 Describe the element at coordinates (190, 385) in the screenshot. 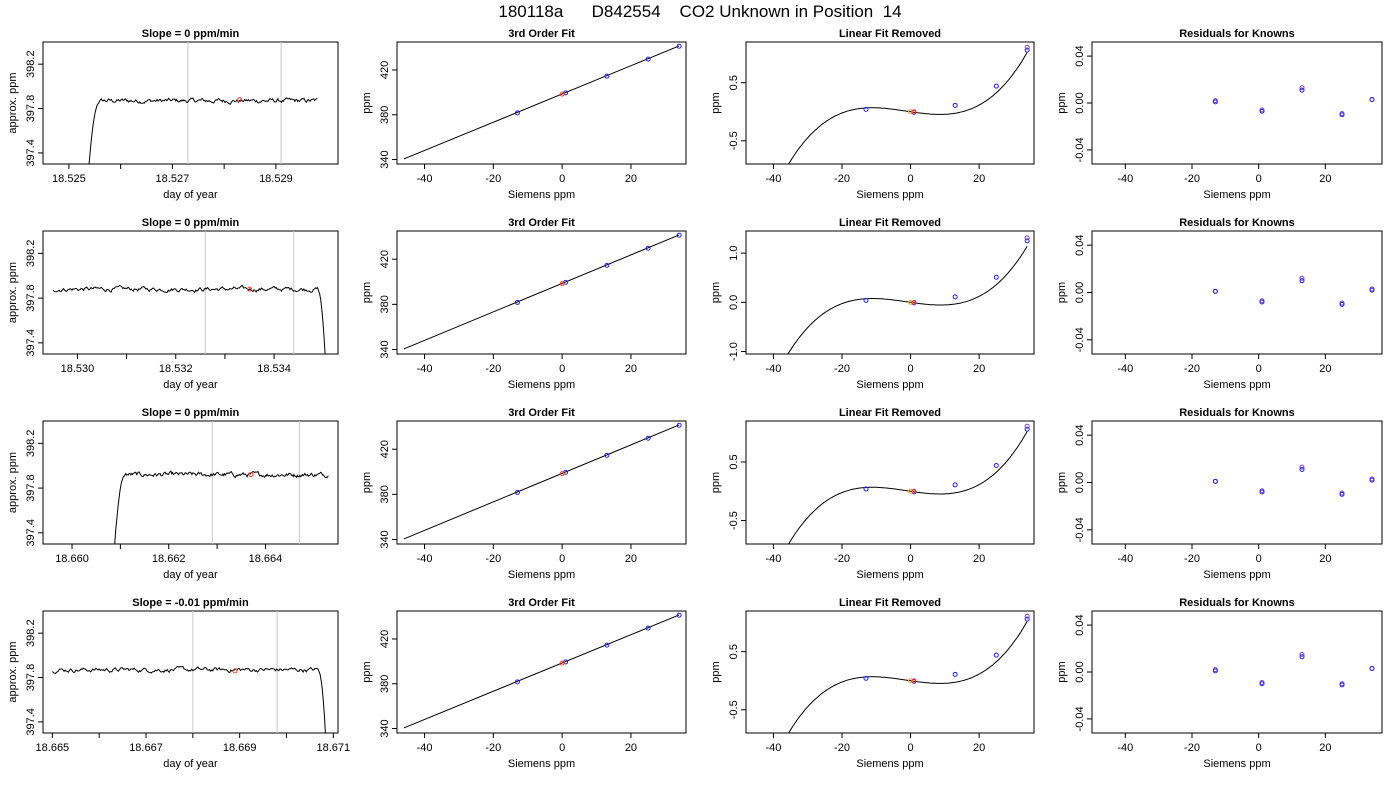

I see `x-axis-label: day of year` at that location.